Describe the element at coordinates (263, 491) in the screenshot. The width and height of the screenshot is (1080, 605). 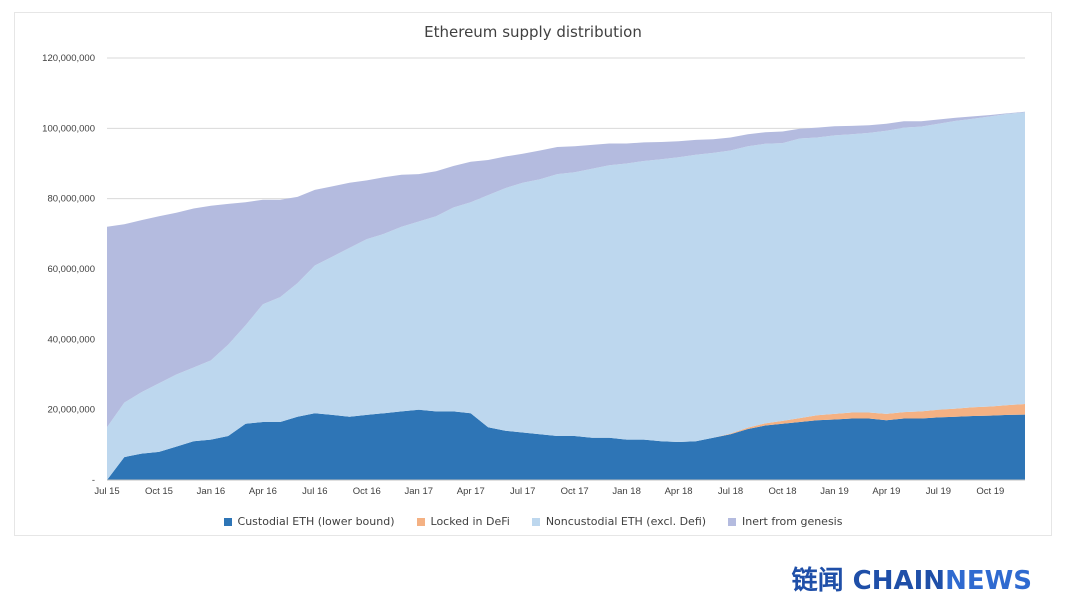
I see `x-tick-label: Apr 16` at that location.